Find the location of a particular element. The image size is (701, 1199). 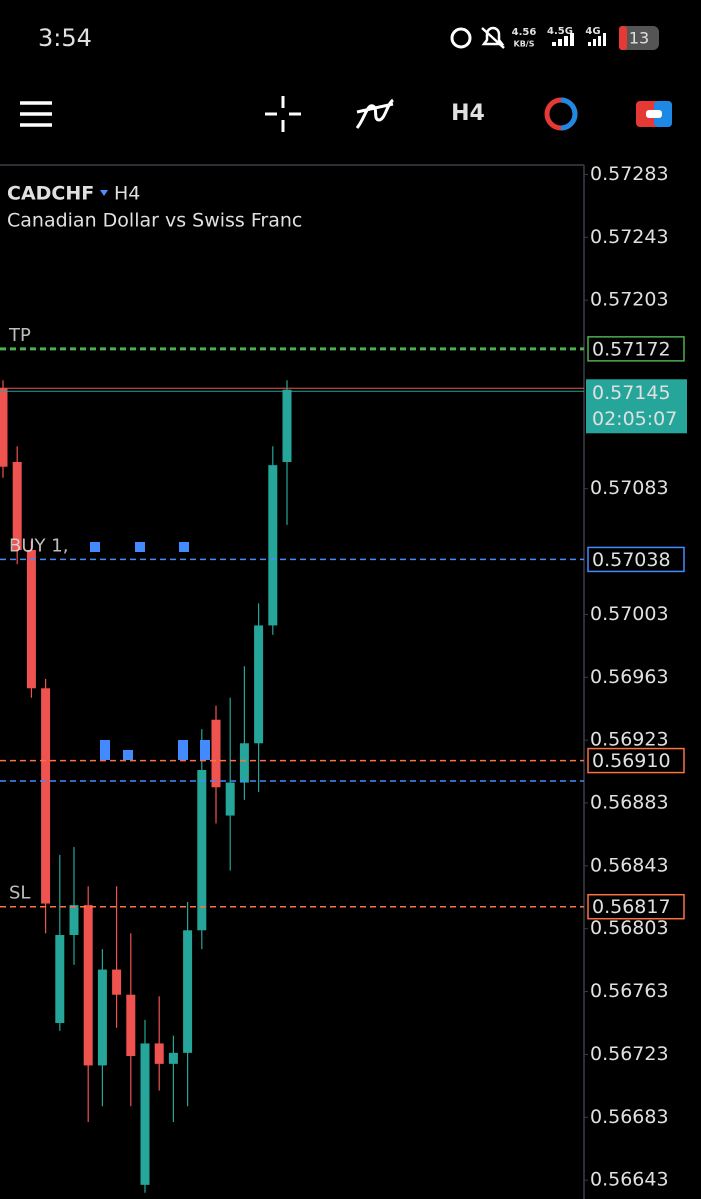

account-icon is located at coordinates (654, 114).